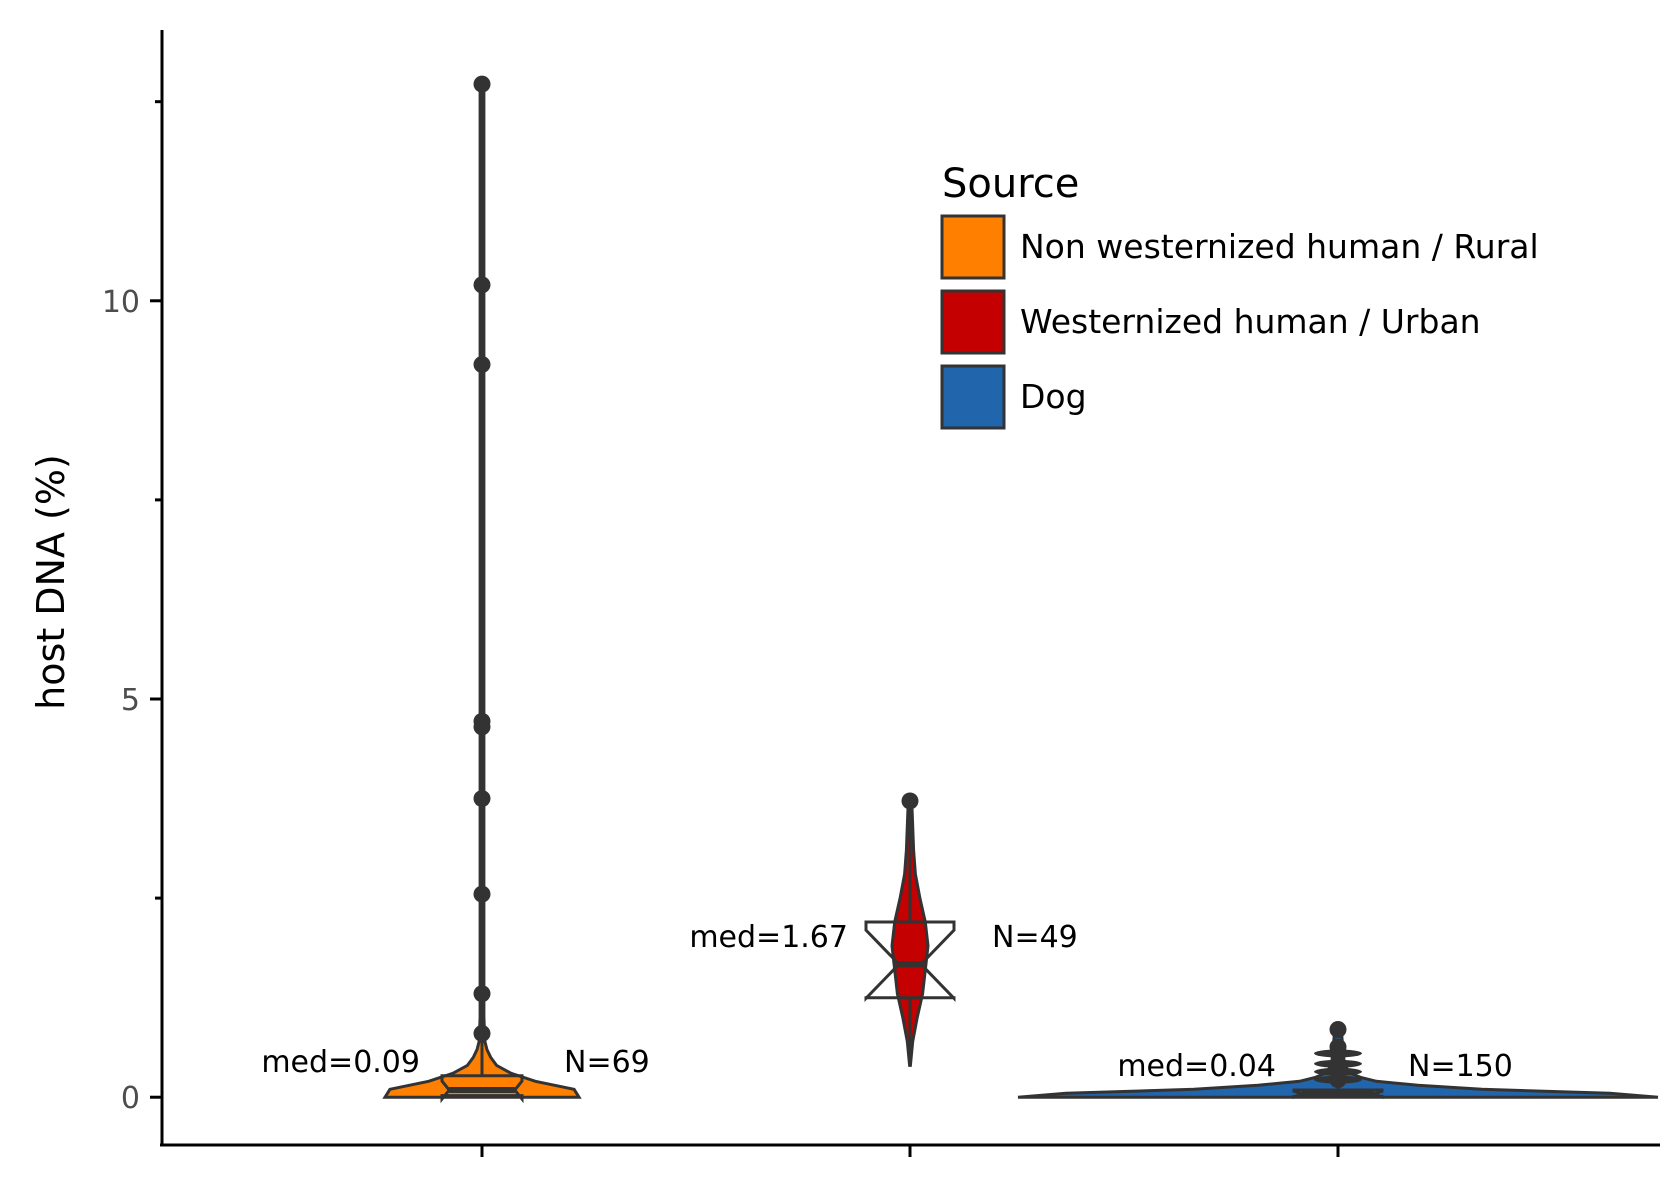 This screenshot has height=1180, width=1678. I want to click on x-axis-ticks, so click(910, 1151).